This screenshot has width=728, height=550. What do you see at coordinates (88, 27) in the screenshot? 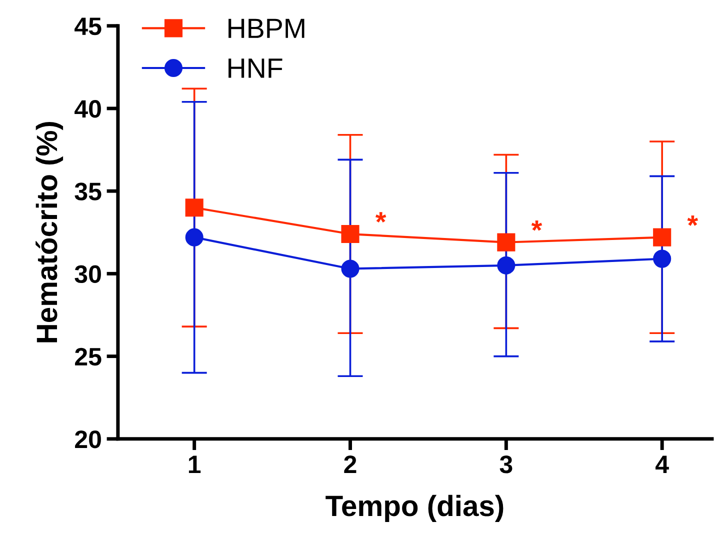
I see `y-tick-label: 45` at bounding box center [88, 27].